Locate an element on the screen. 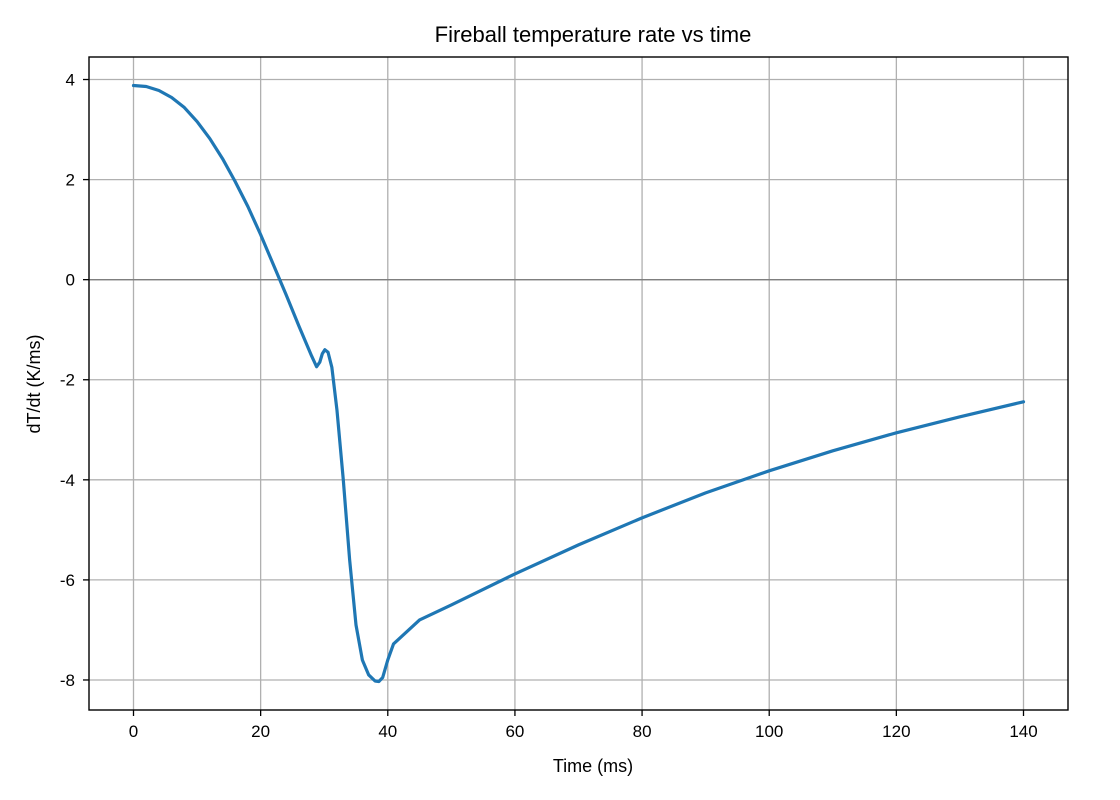 This screenshot has width=1120, height=800. x-axis-label: Time (ms) is located at coordinates (593, 766).